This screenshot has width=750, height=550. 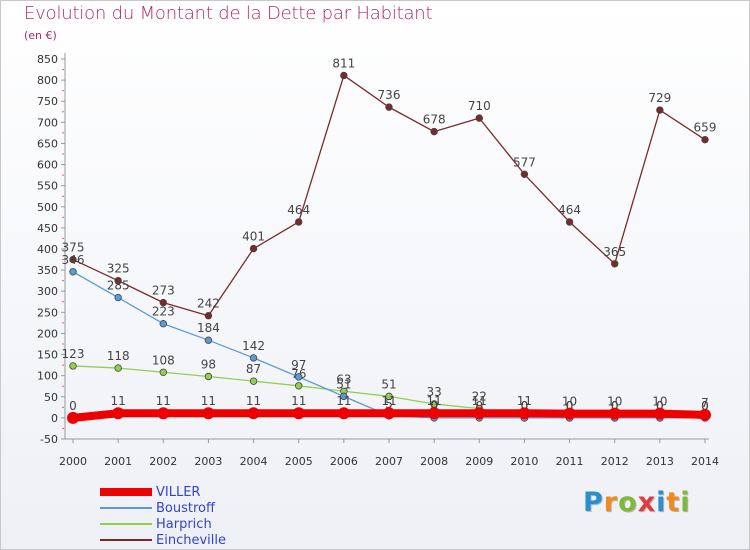 What do you see at coordinates (47, 80) in the screenshot?
I see `y-tick-label: 800` at bounding box center [47, 80].